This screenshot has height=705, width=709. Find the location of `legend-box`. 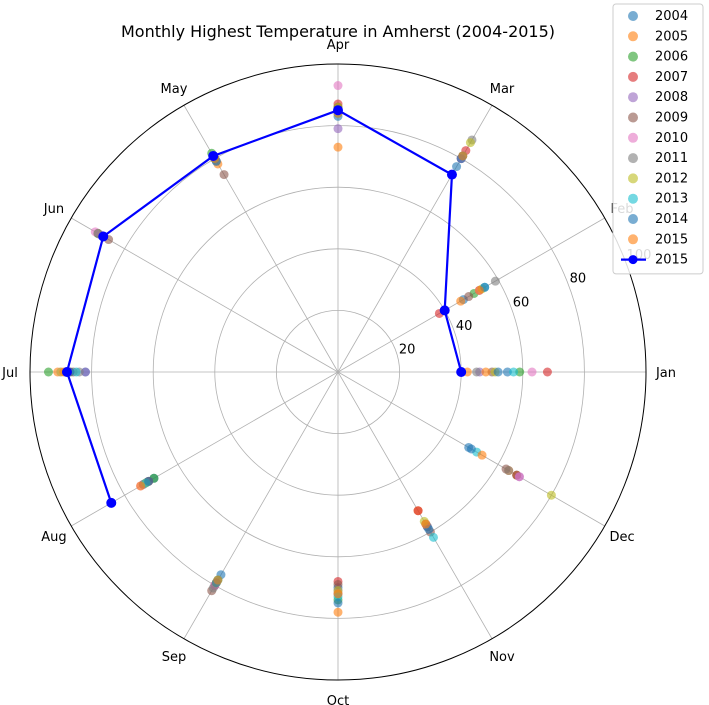

legend-box is located at coordinates (658, 139).